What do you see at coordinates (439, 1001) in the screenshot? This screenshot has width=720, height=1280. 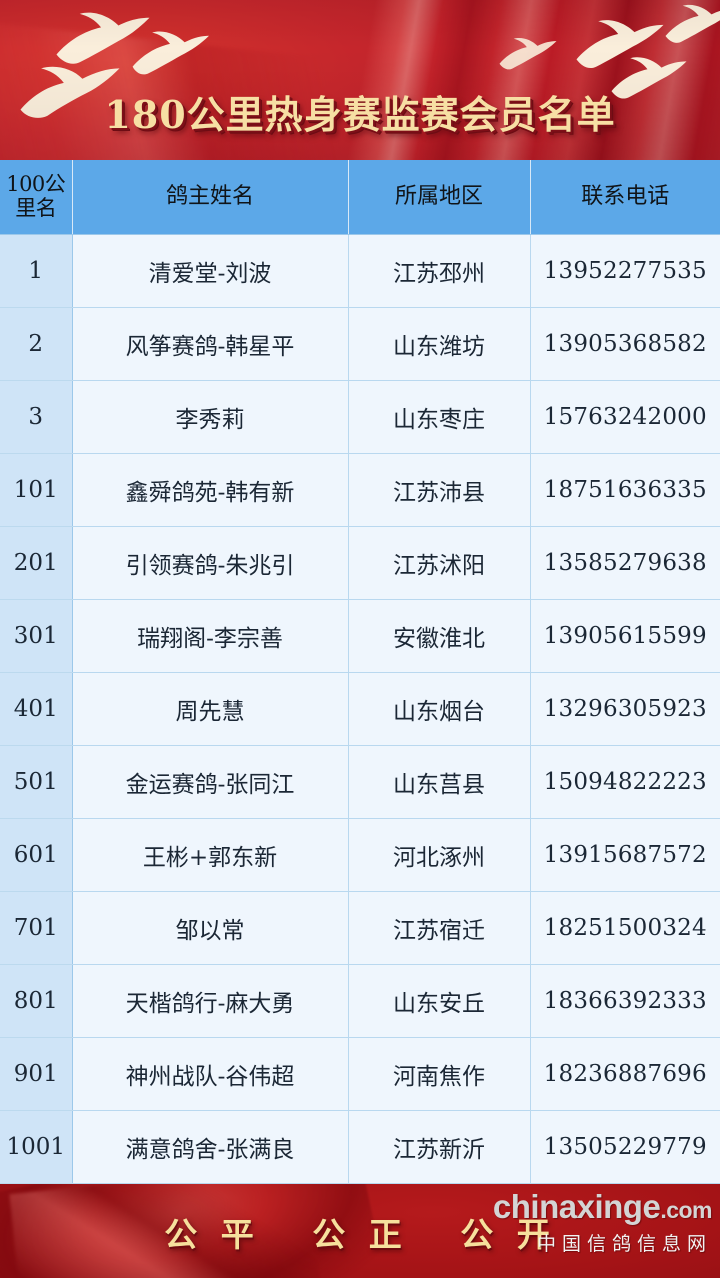 I see `cell-region: 山东安丘` at bounding box center [439, 1001].